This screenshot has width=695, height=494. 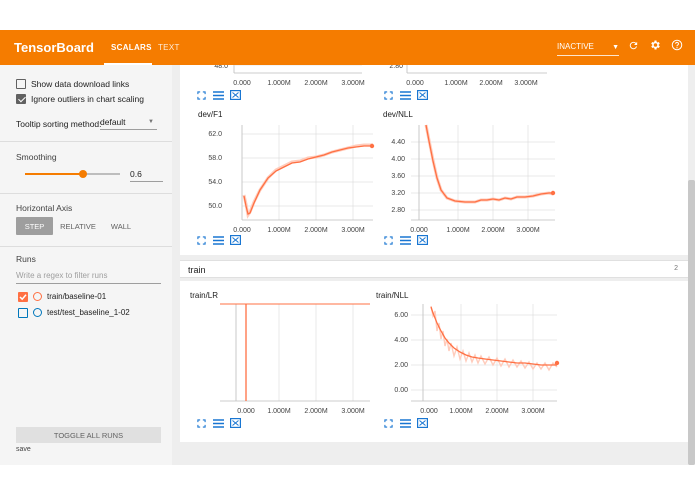 I want to click on smoothing-slider-track, so click(x=72, y=174).